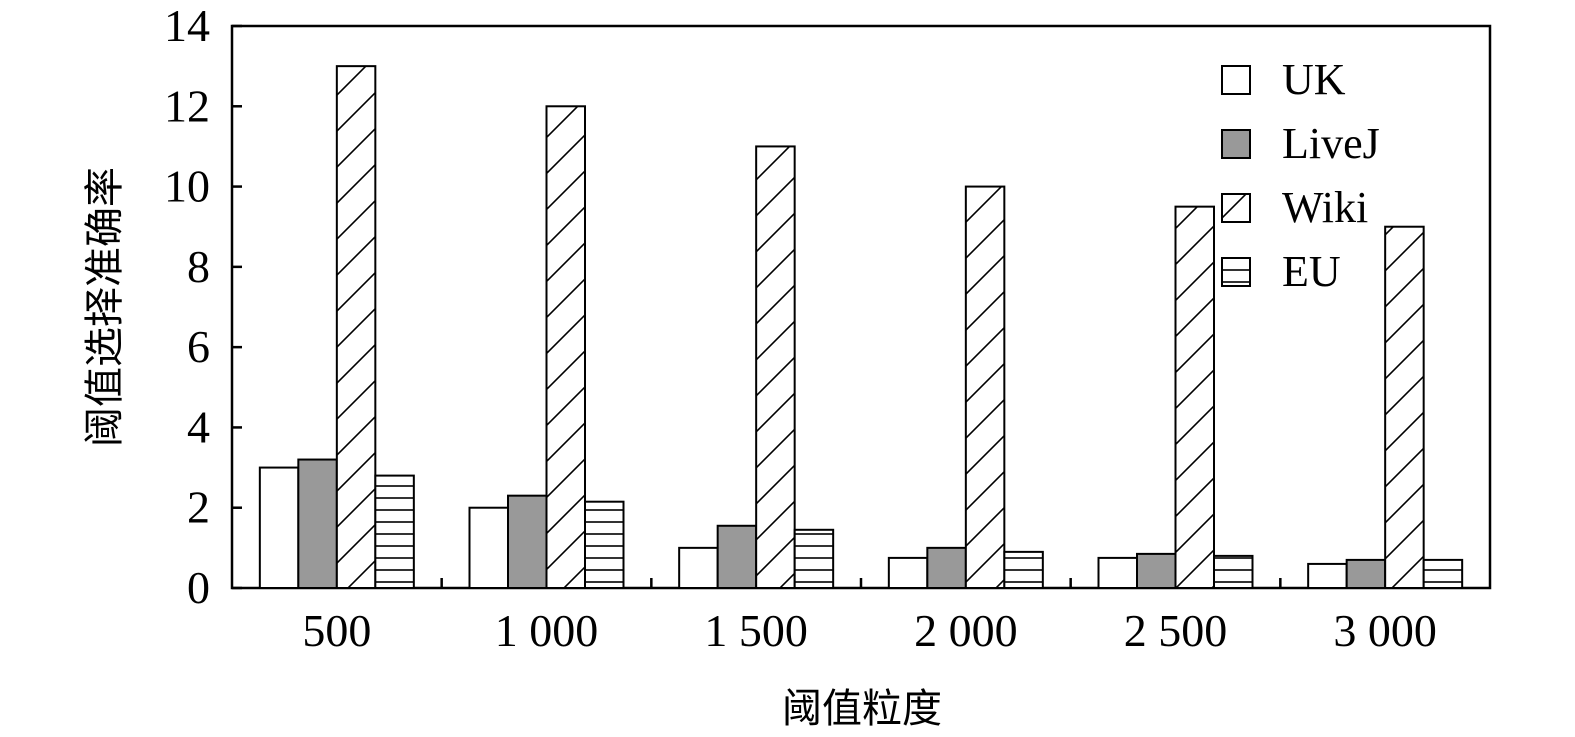 Image resolution: width=1575 pixels, height=737 pixels. Describe the element at coordinates (1236, 144) in the screenshot. I see `legend-swatch-livej` at that location.